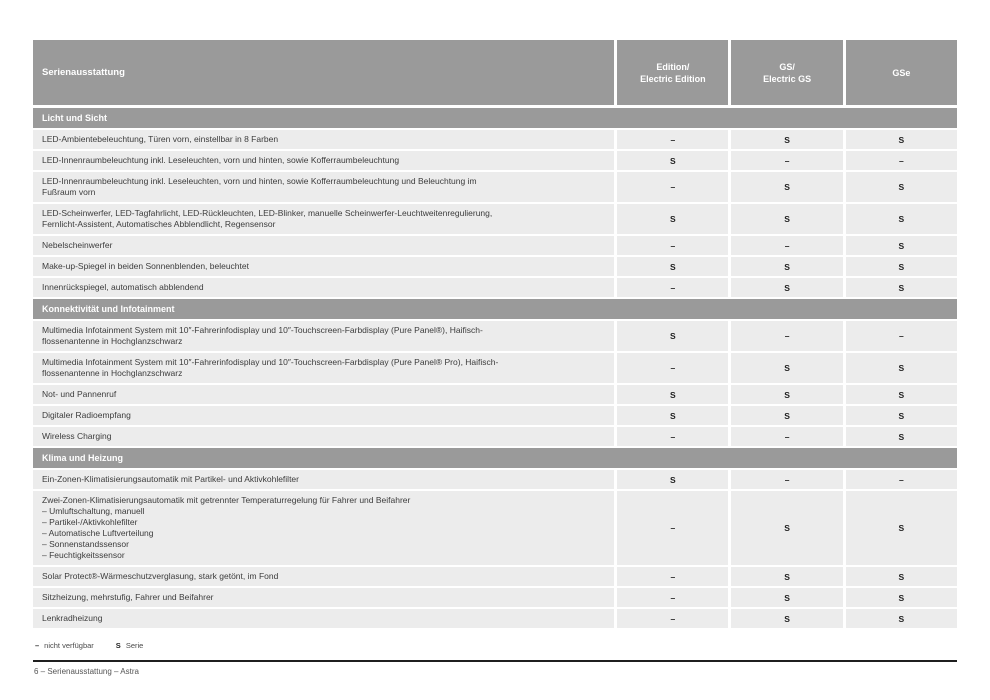 The height and width of the screenshot is (700, 990). Describe the element at coordinates (100, 645) in the screenshot. I see `legend: – nicht verfügbar S Serie` at that location.